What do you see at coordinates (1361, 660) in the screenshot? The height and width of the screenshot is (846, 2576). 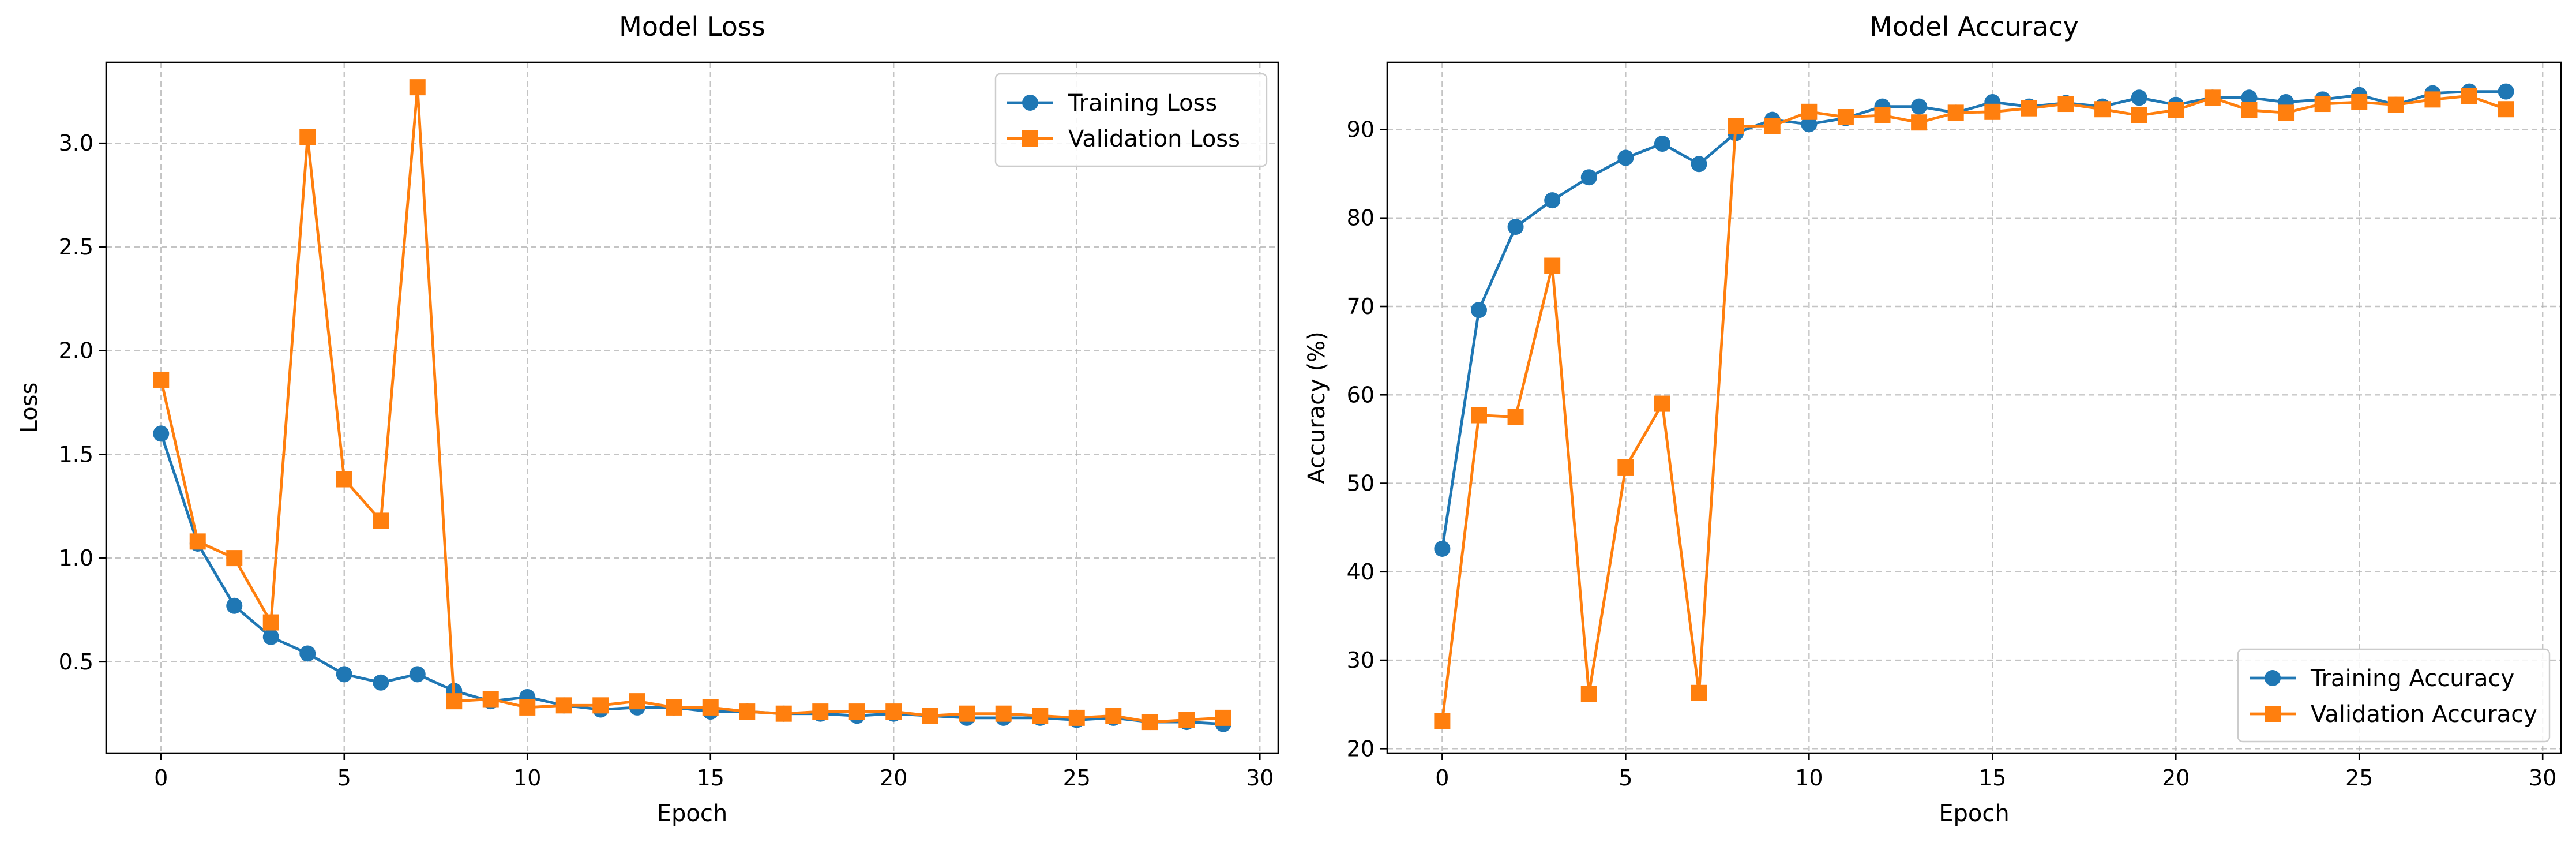 I see `y-tick-label: 30` at bounding box center [1361, 660].